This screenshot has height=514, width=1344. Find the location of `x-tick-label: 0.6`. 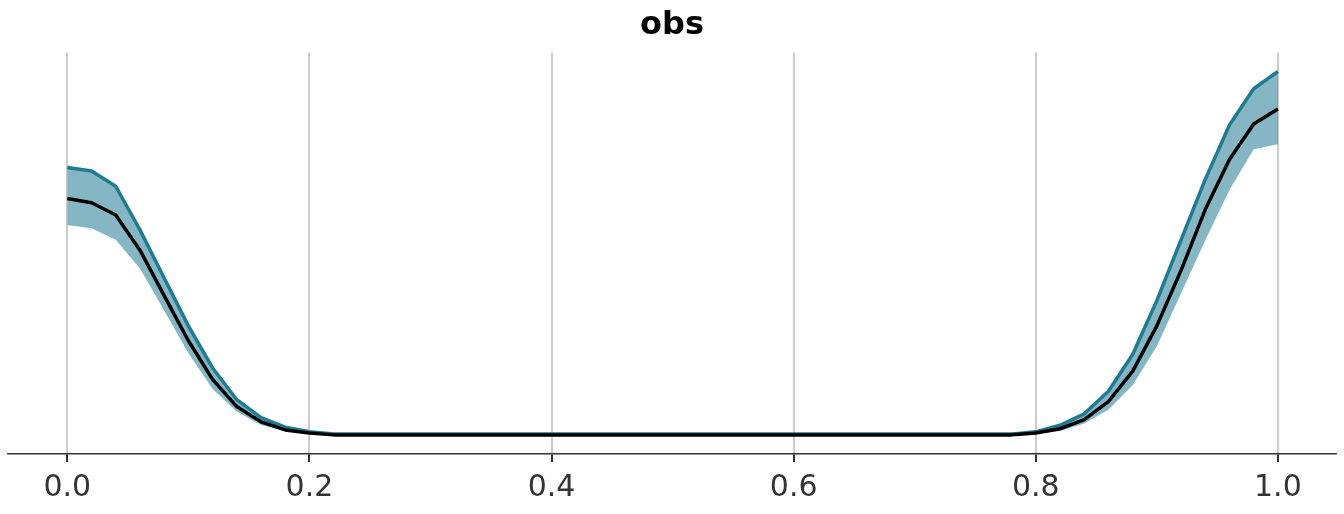

x-tick-label: 0.6 is located at coordinates (793, 485).